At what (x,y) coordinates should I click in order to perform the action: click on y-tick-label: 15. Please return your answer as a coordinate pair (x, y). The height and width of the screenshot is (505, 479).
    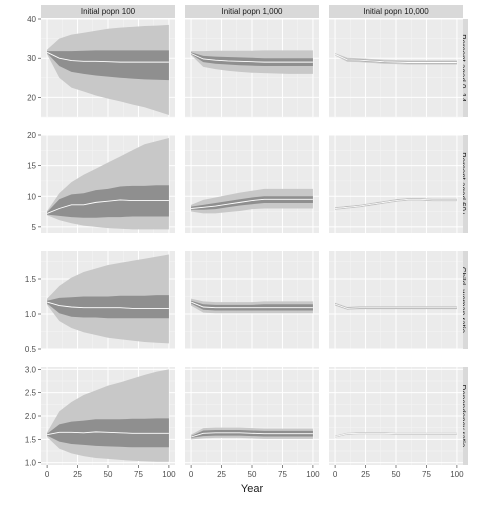
    Looking at the image, I should click on (31, 166).